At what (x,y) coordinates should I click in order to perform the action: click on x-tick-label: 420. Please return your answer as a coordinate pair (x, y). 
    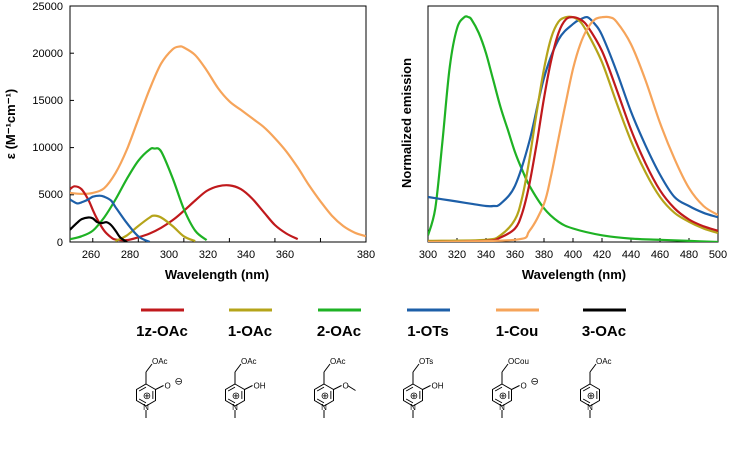
    Looking at the image, I should click on (602, 255).